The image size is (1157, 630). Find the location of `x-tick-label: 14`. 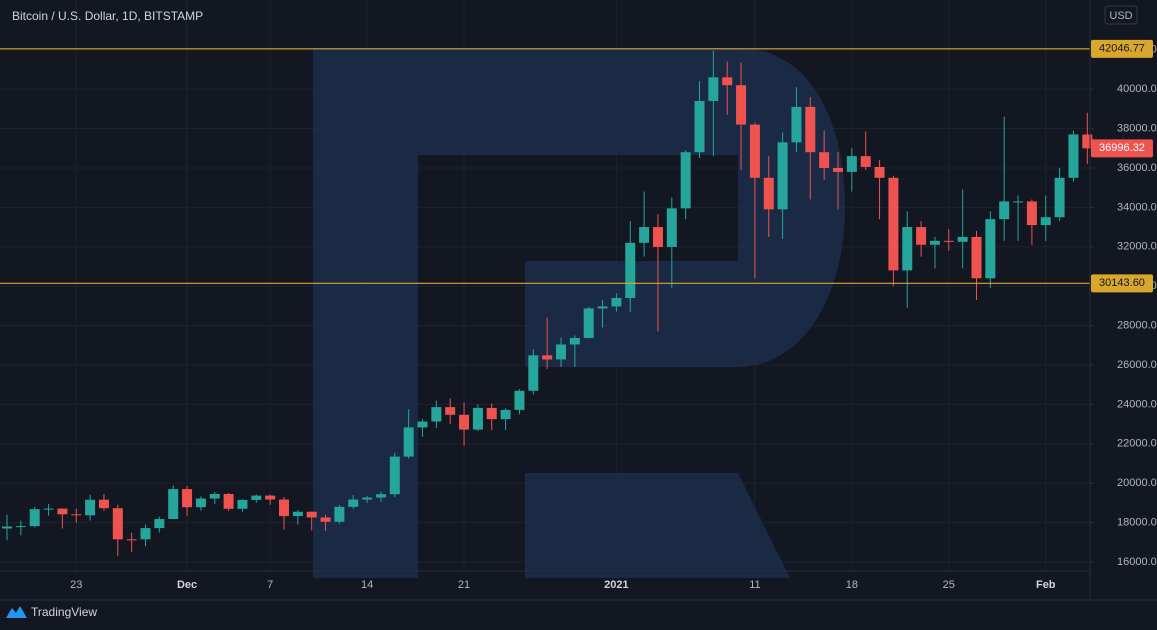

x-tick-label: 14 is located at coordinates (367, 585).